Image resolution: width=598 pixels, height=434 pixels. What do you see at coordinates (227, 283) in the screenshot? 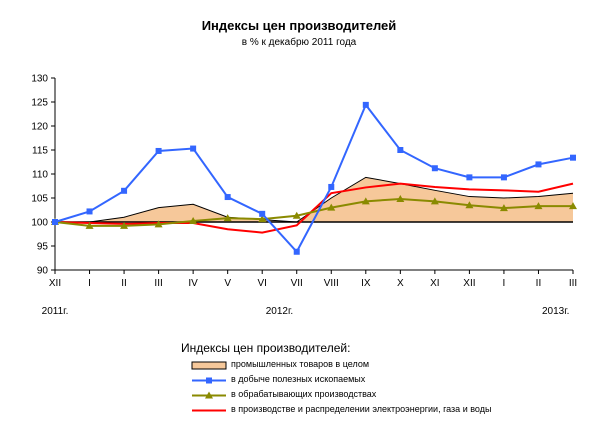
I see `x-tick-label: V` at bounding box center [227, 283].